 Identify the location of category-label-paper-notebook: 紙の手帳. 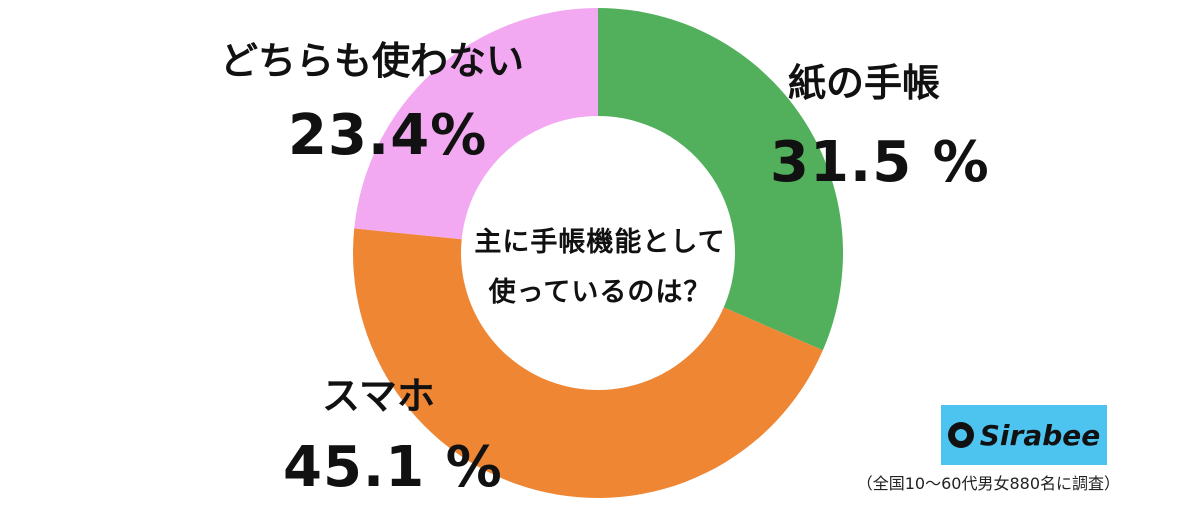
(864, 83).